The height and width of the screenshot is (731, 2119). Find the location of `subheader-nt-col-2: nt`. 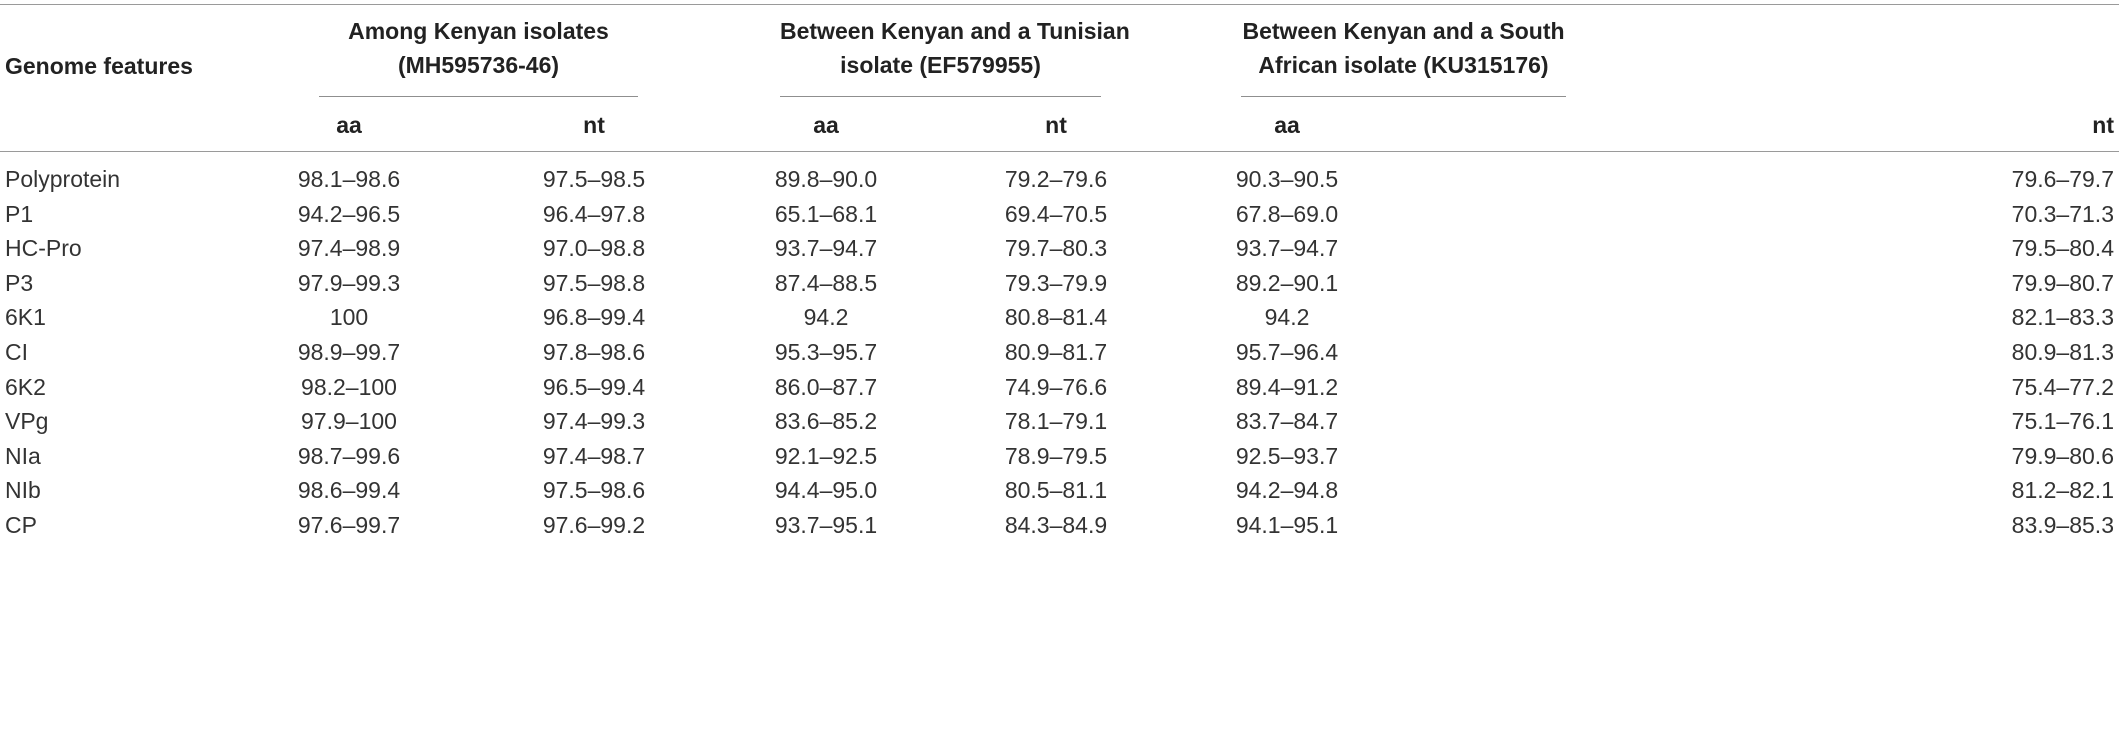

subheader-nt-col-2: nt is located at coordinates (594, 125).